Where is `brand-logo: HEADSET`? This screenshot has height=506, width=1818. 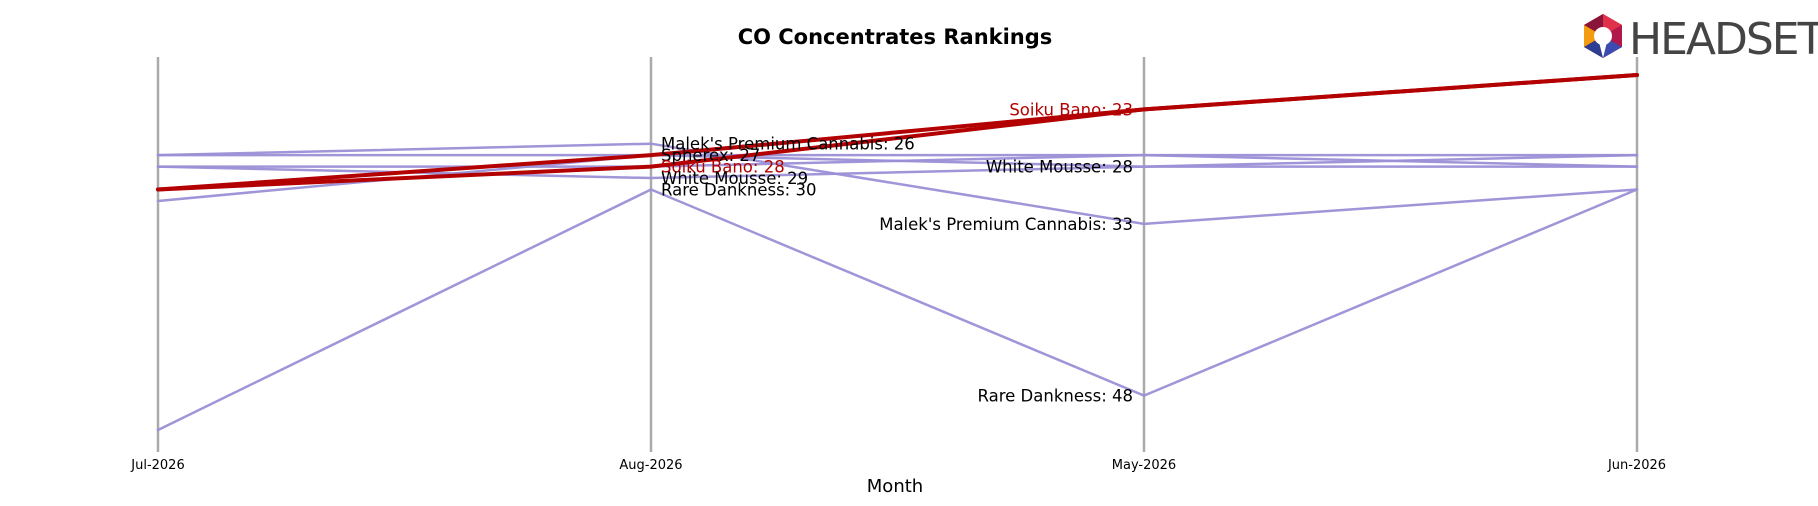 brand-logo: HEADSET is located at coordinates (1701, 39).